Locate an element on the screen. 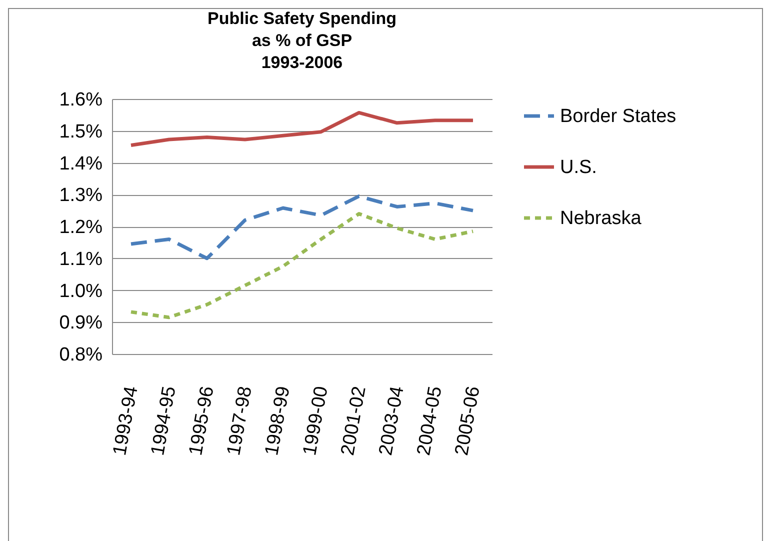 The width and height of the screenshot is (775, 541). x-tick-label: 2003-04 is located at coordinates (392, 421).